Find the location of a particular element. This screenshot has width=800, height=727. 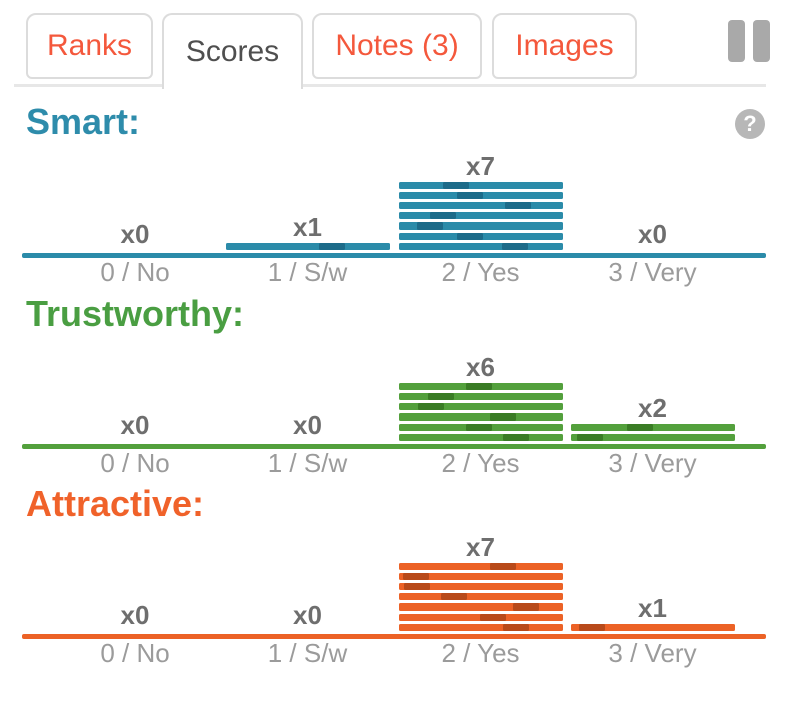

tab-scores-label: Scores is located at coordinates (232, 51).